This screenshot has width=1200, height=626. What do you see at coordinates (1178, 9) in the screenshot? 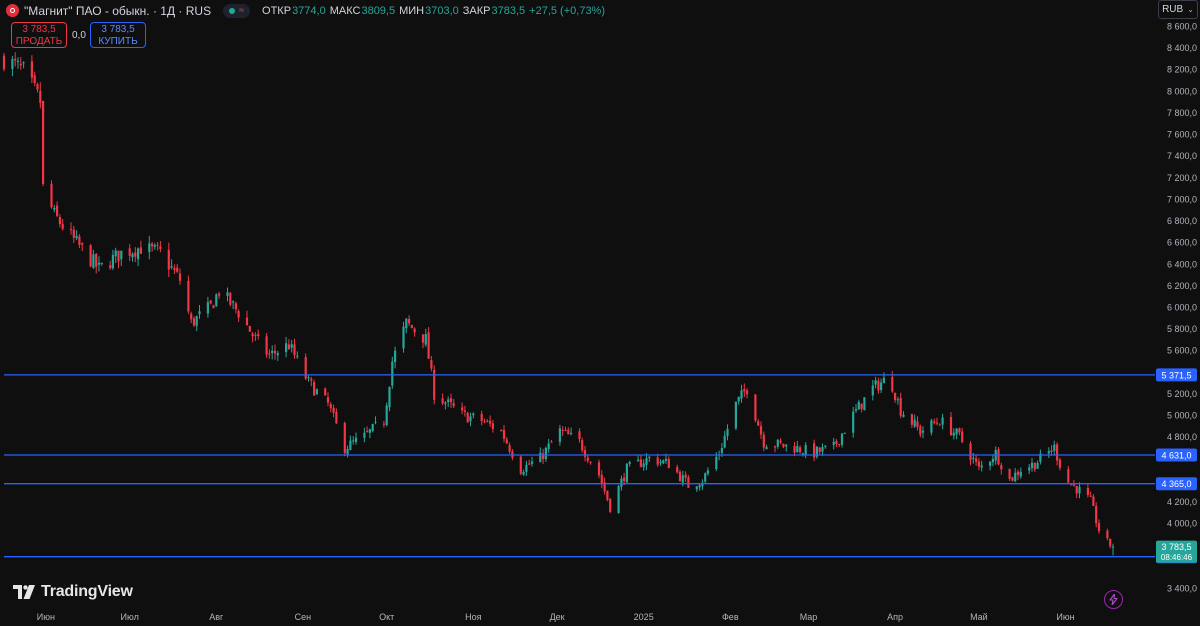
I see `currency-selector: RUB ⌄` at bounding box center [1178, 9].